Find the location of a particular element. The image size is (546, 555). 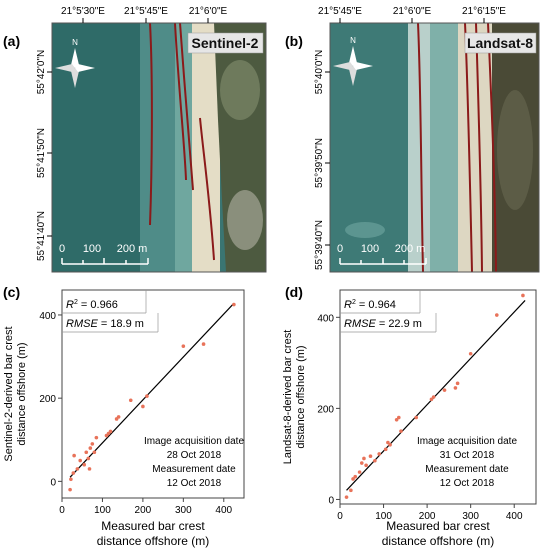

svg-text: R2 = 0.966 is located at coordinates (92, 305).